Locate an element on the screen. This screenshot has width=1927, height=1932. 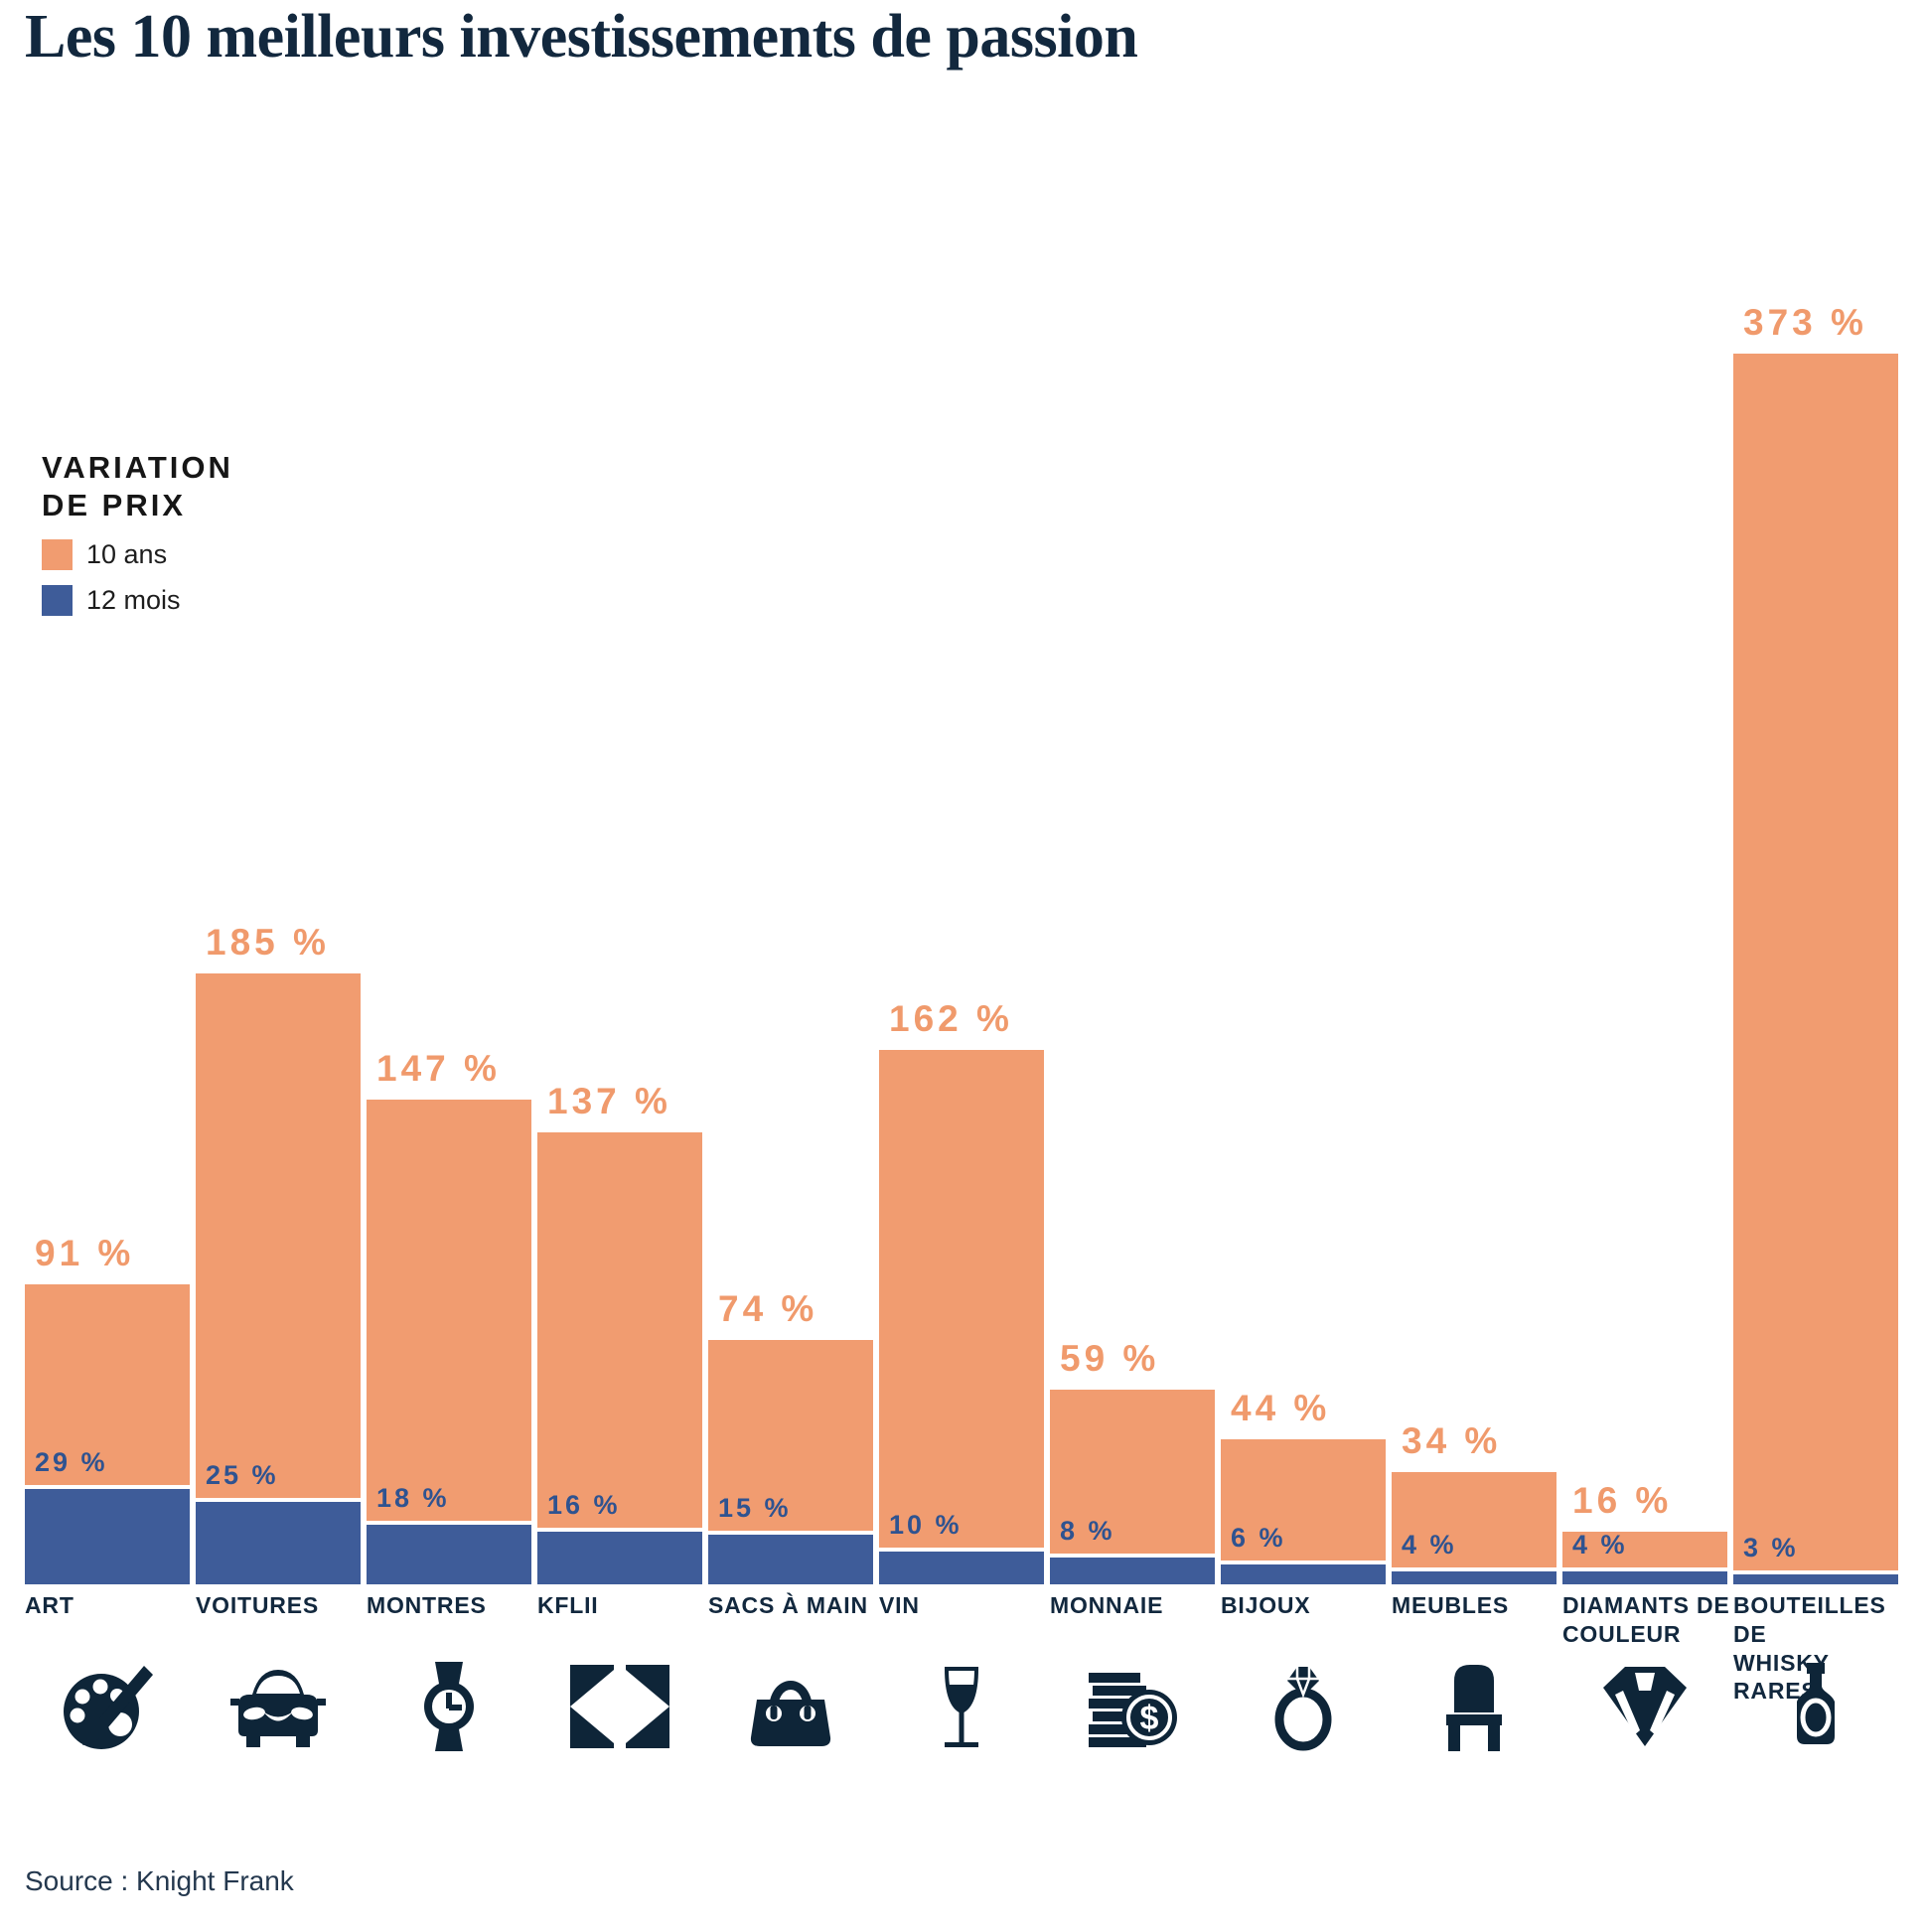
bar-value-12-mois: 16 % is located at coordinates (584, 1504).